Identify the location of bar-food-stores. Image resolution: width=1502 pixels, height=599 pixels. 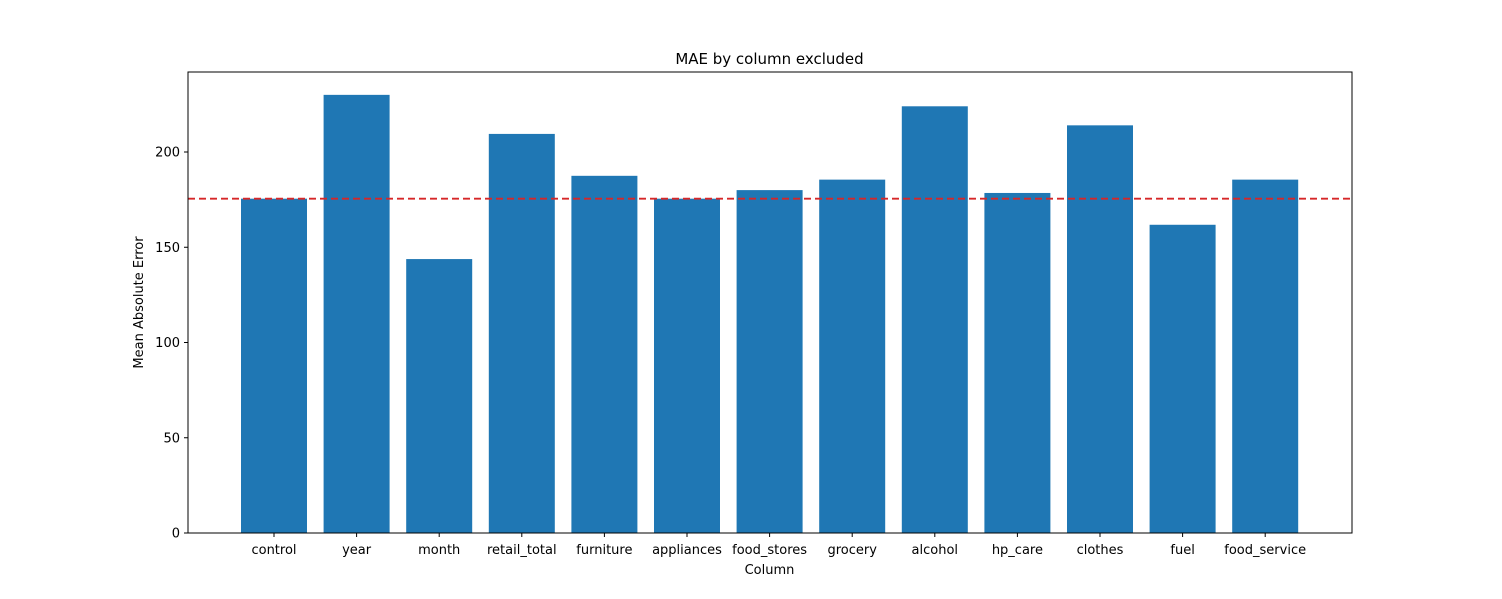
(769, 362).